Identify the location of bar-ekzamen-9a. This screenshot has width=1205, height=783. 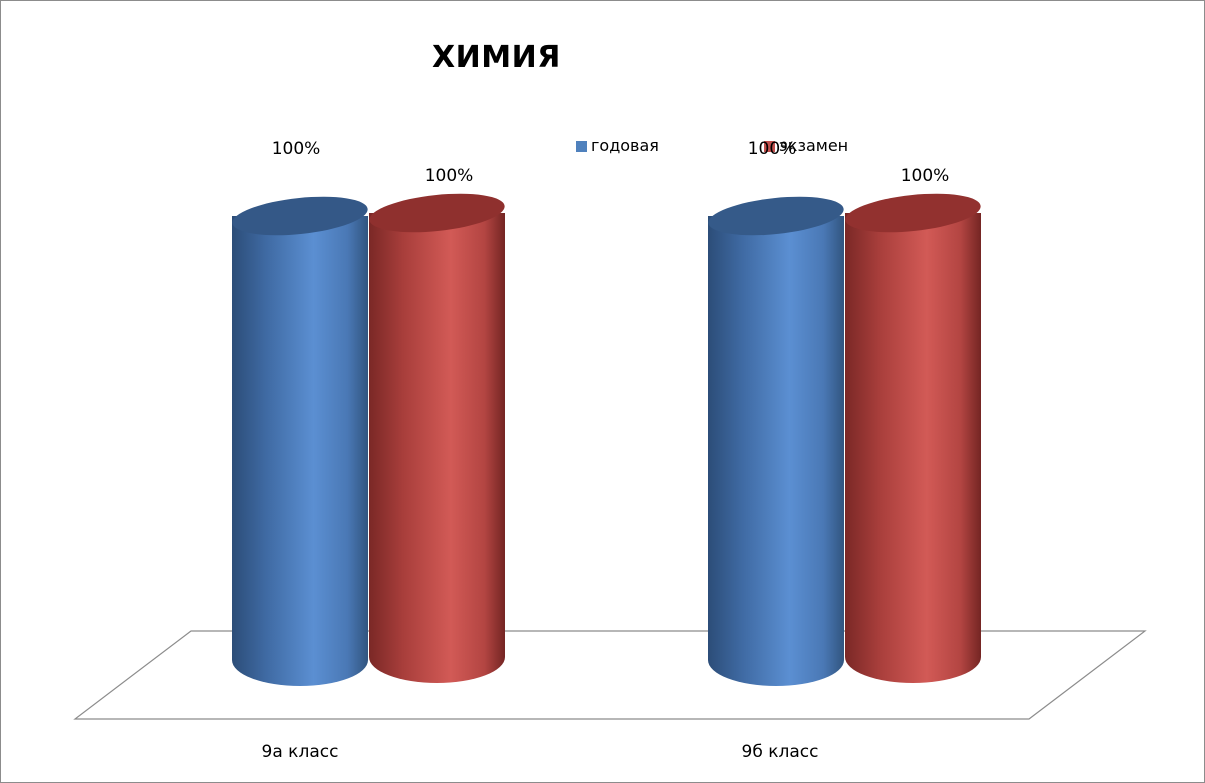
(437, 438).